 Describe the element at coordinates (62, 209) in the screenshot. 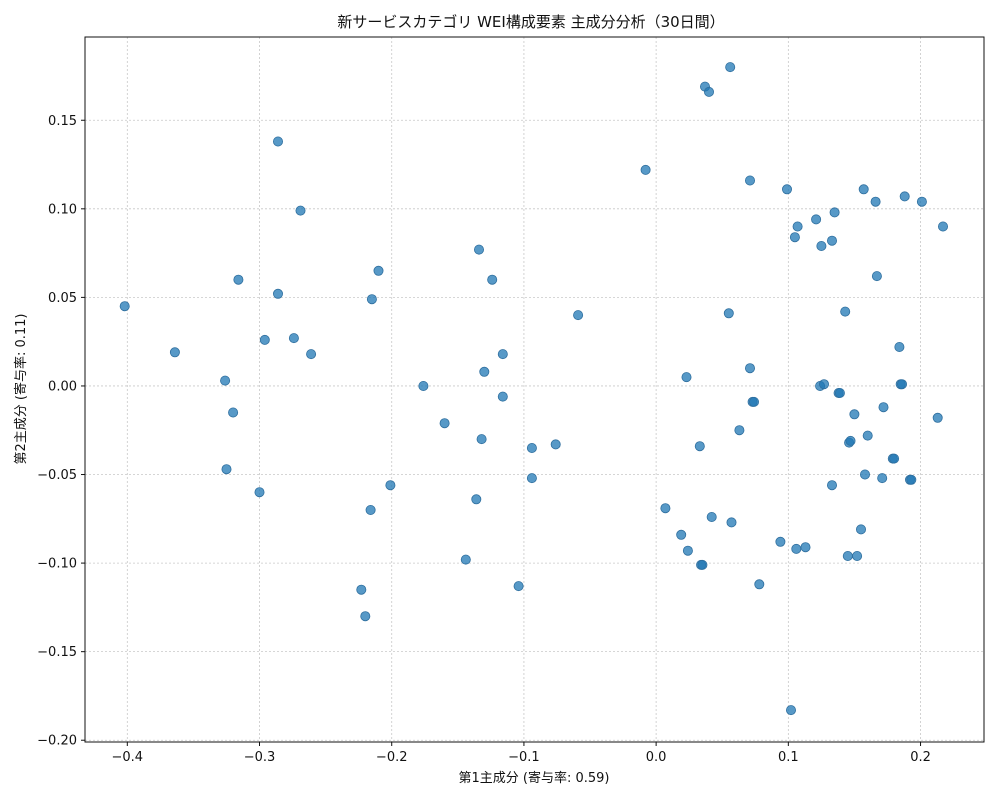

I see `y-tick-label: 0.10` at that location.